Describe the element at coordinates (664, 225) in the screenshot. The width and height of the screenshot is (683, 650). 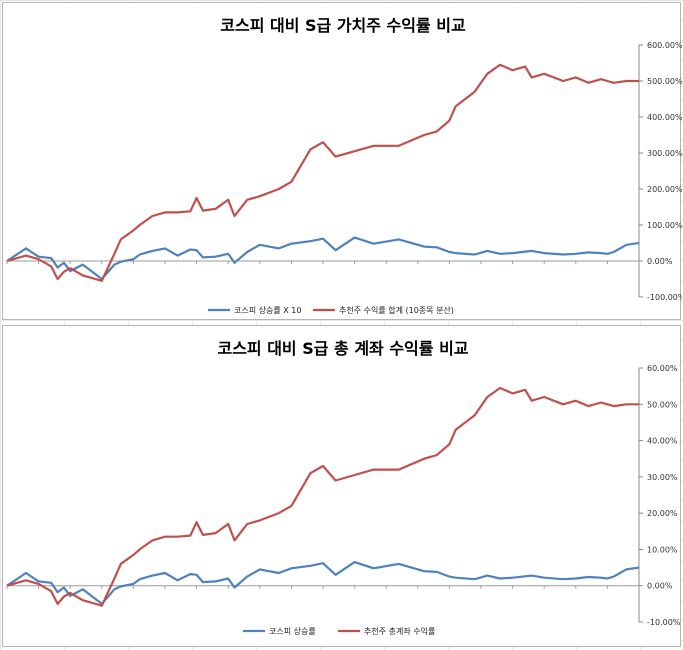
I see `y-tick-label: 100.00%` at that location.